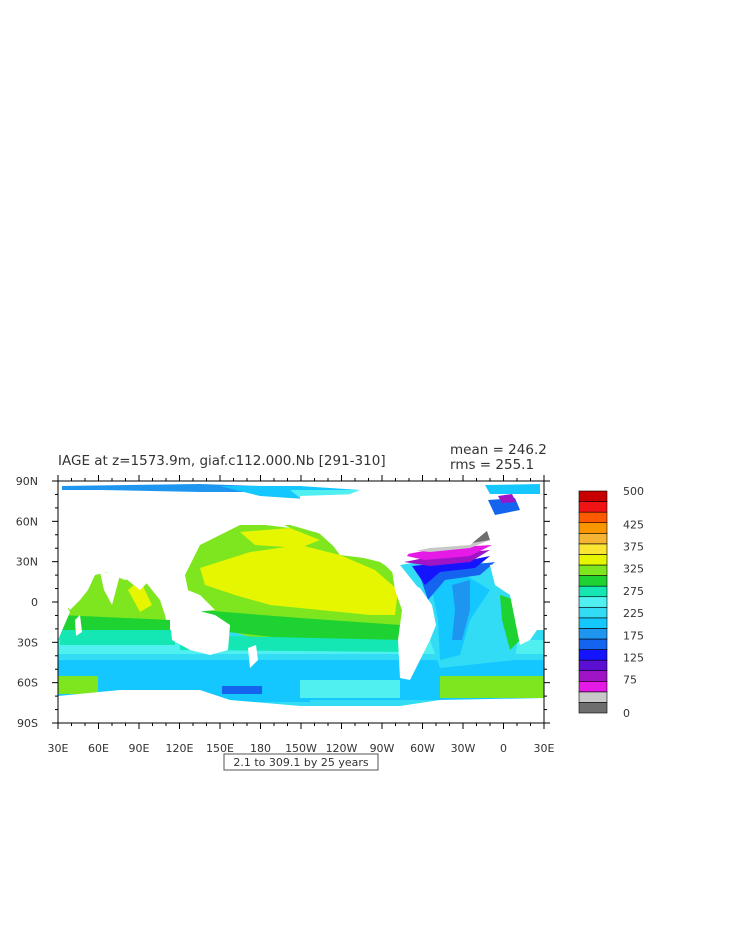  Describe the element at coordinates (139, 748) in the screenshot. I see `x-tick-label: 90E` at that location.